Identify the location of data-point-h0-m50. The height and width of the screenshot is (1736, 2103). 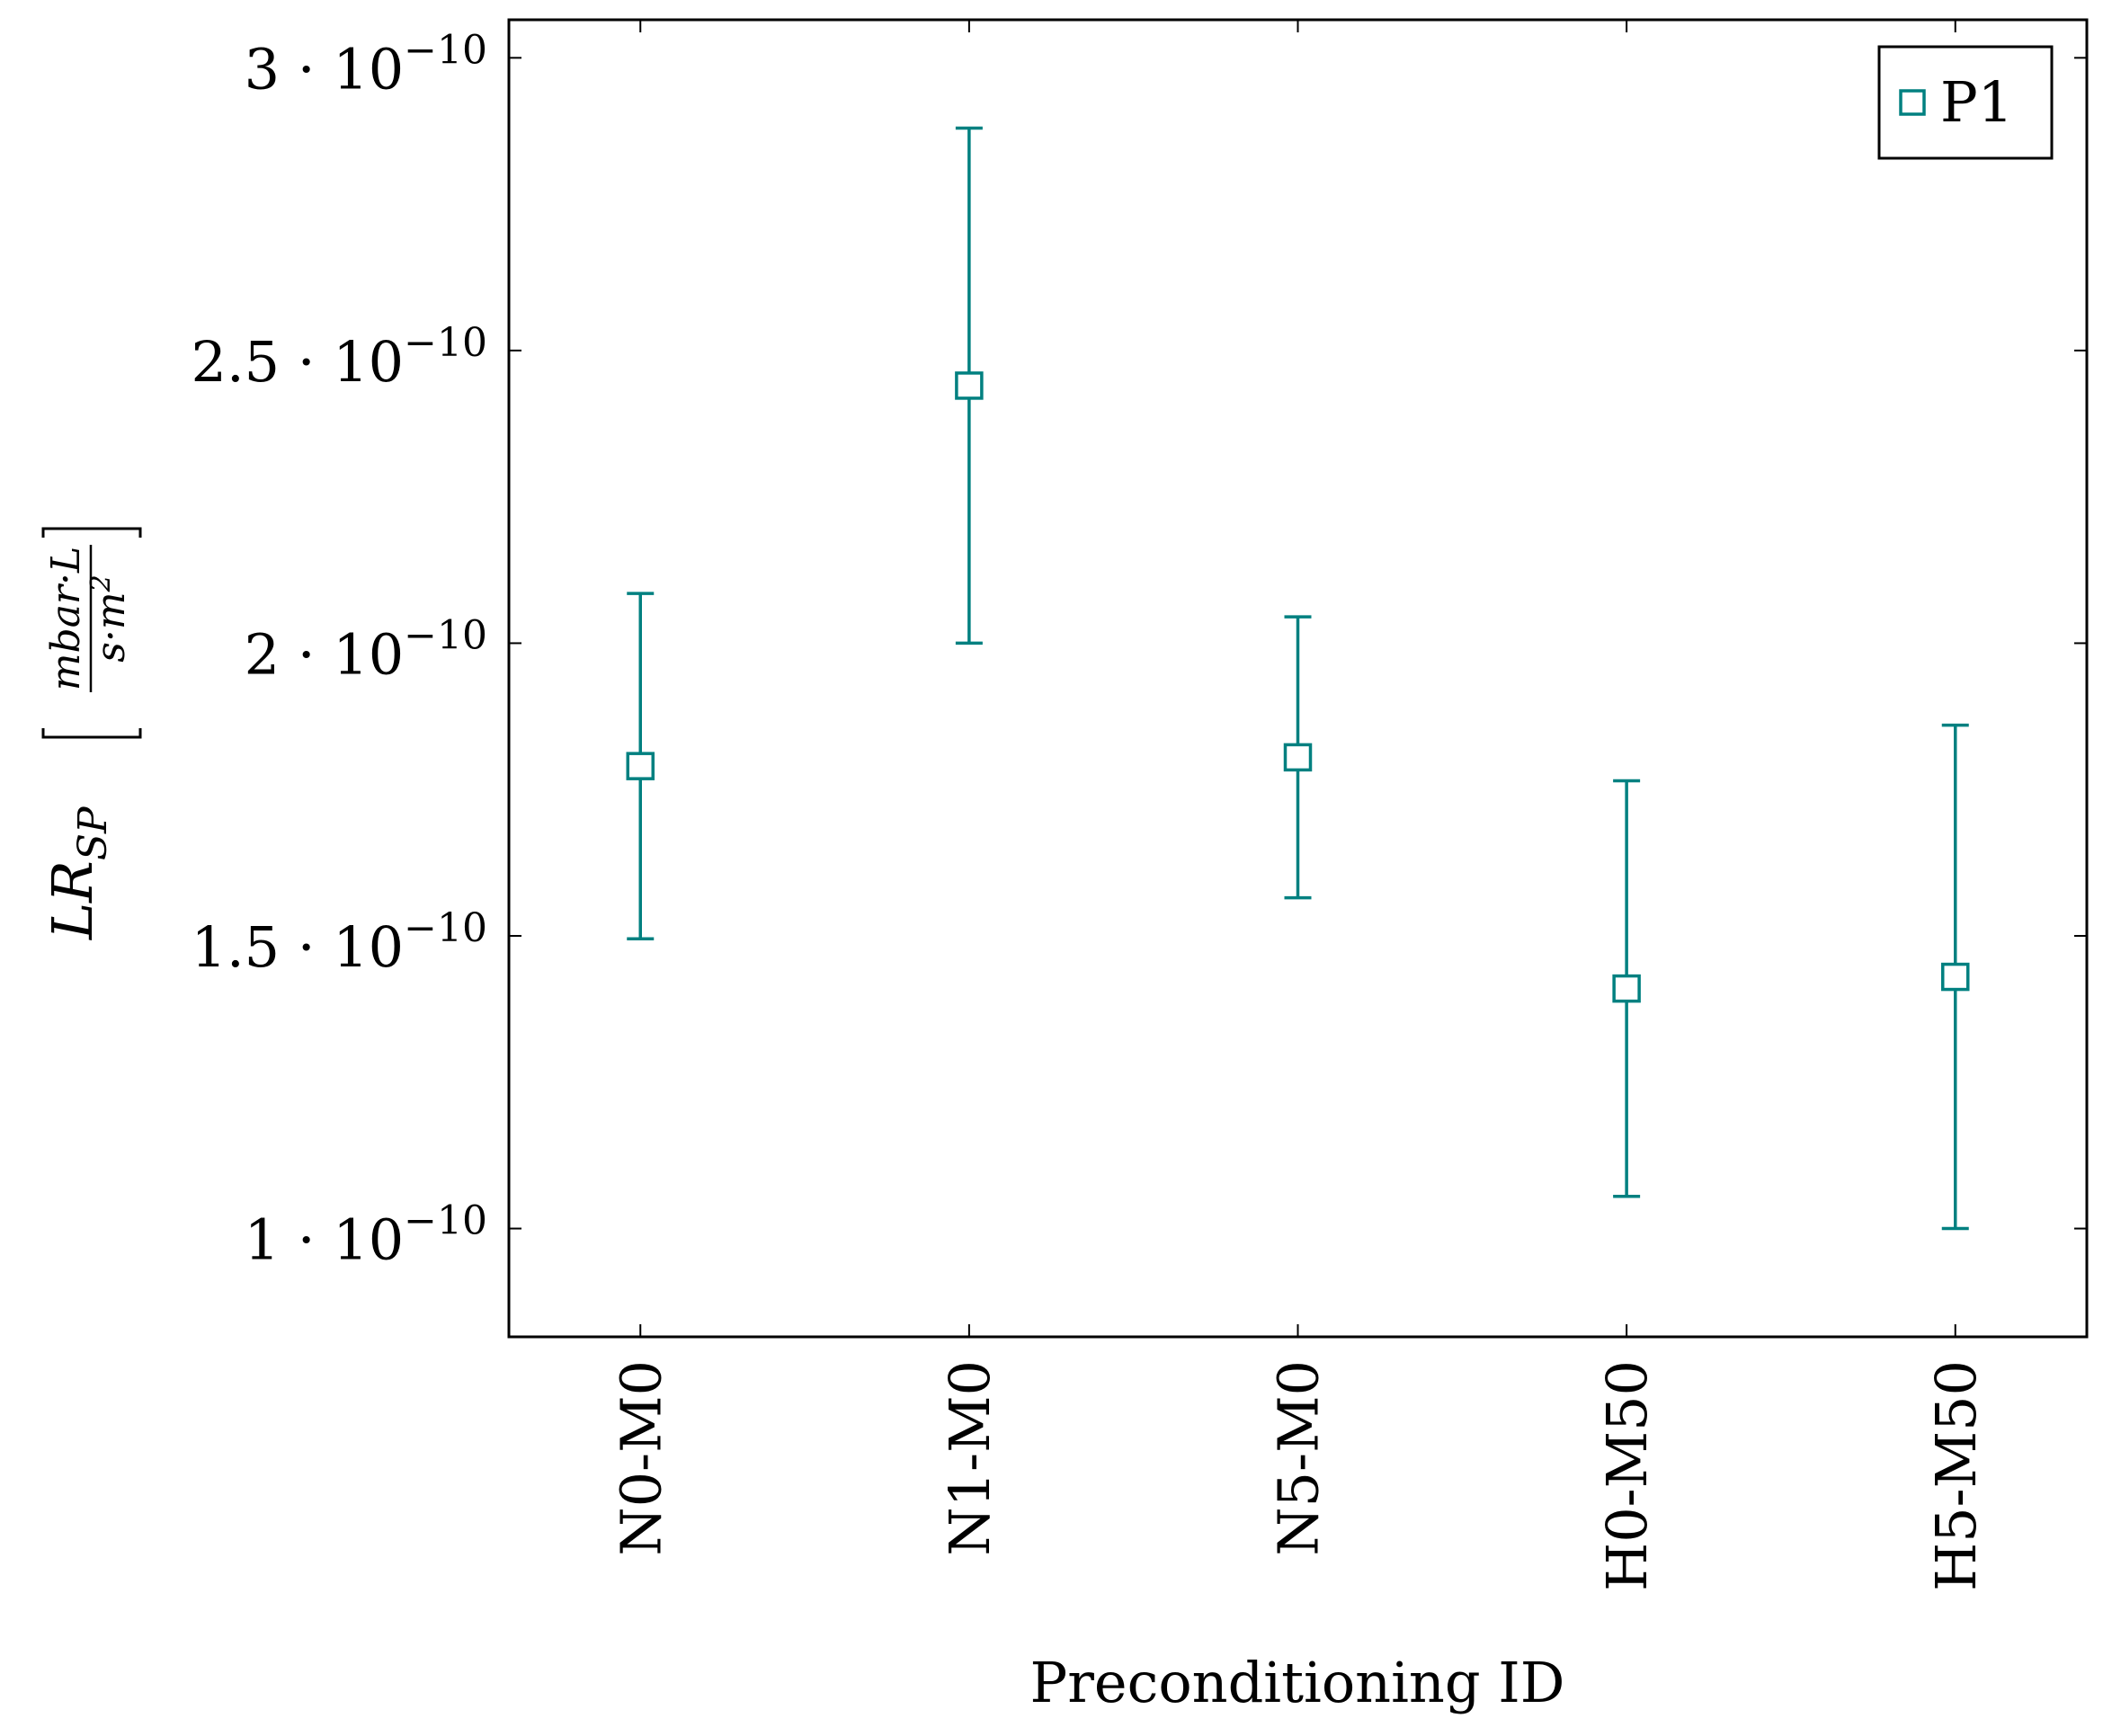
(1626, 988).